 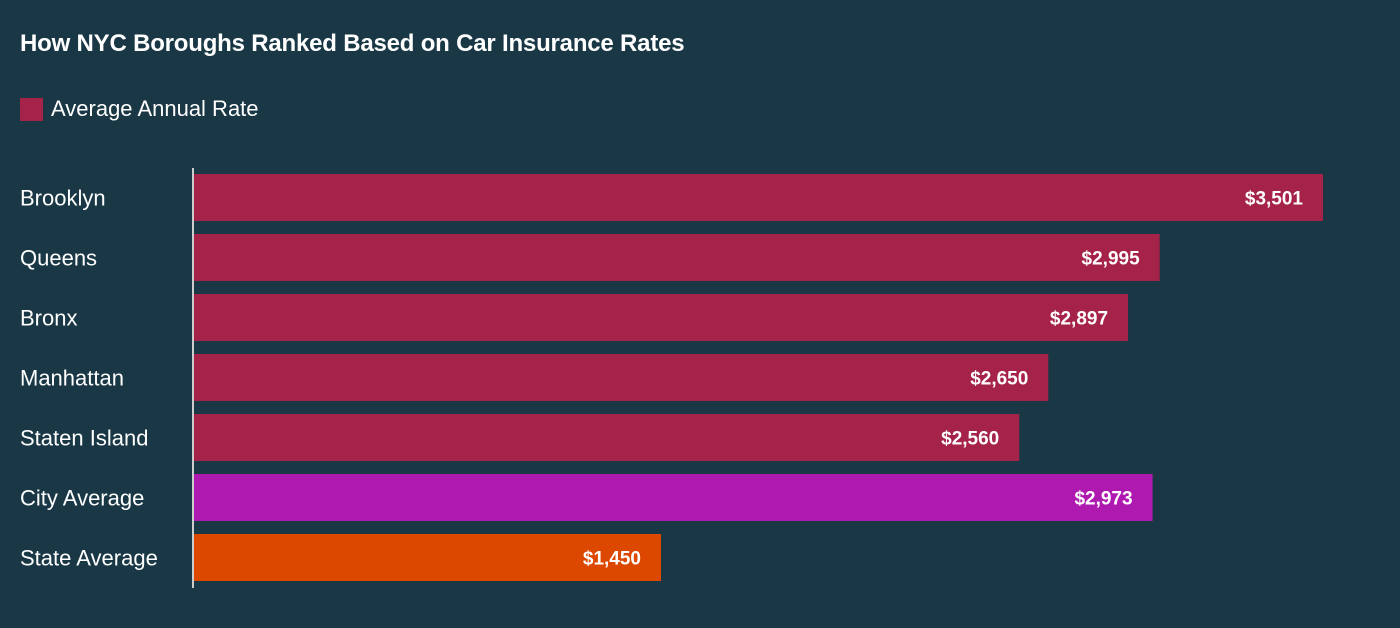 What do you see at coordinates (1274, 199) in the screenshot?
I see `value-label: $3,501` at bounding box center [1274, 199].